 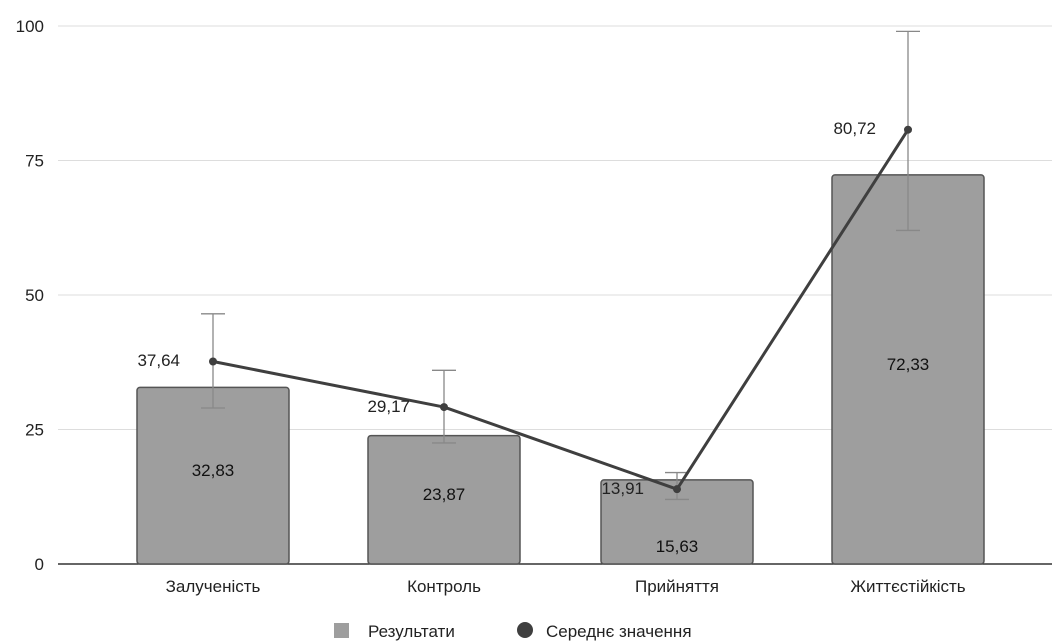 I want to click on bar-value-label: 32,83, so click(x=213, y=470).